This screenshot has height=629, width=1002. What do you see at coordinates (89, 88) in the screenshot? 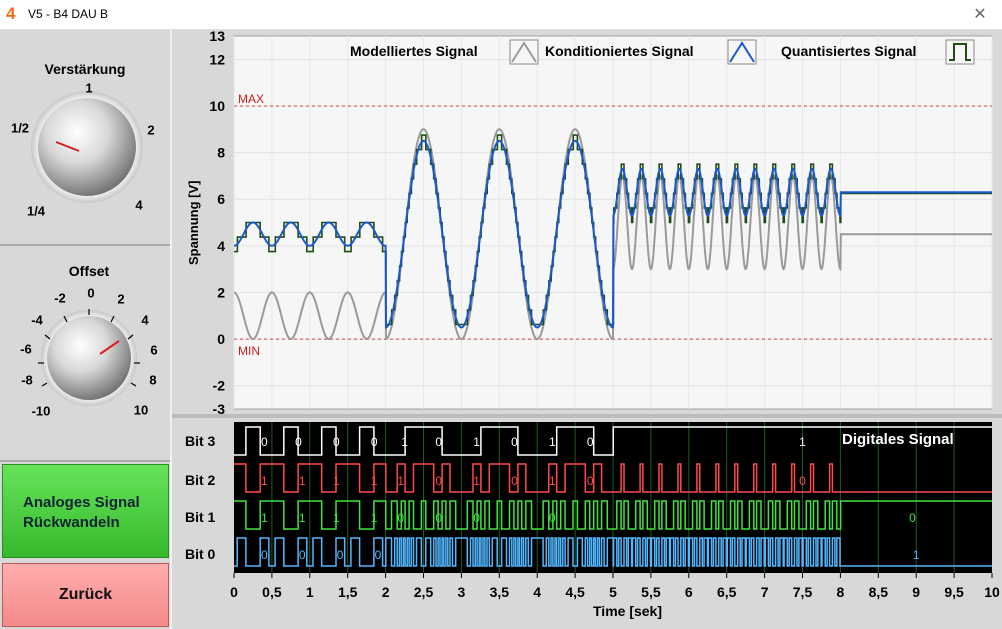
I see `gain-tick: 1` at bounding box center [89, 88].